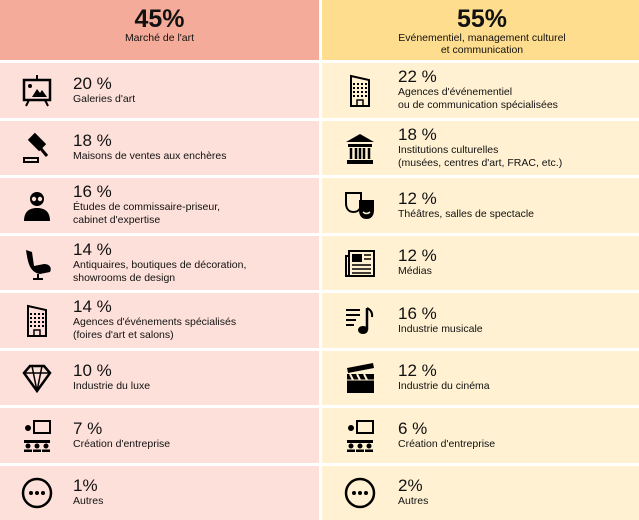 The width and height of the screenshot is (639, 520). Describe the element at coordinates (159, 493) in the screenshot. I see `category-row: 1% Autres` at that location.